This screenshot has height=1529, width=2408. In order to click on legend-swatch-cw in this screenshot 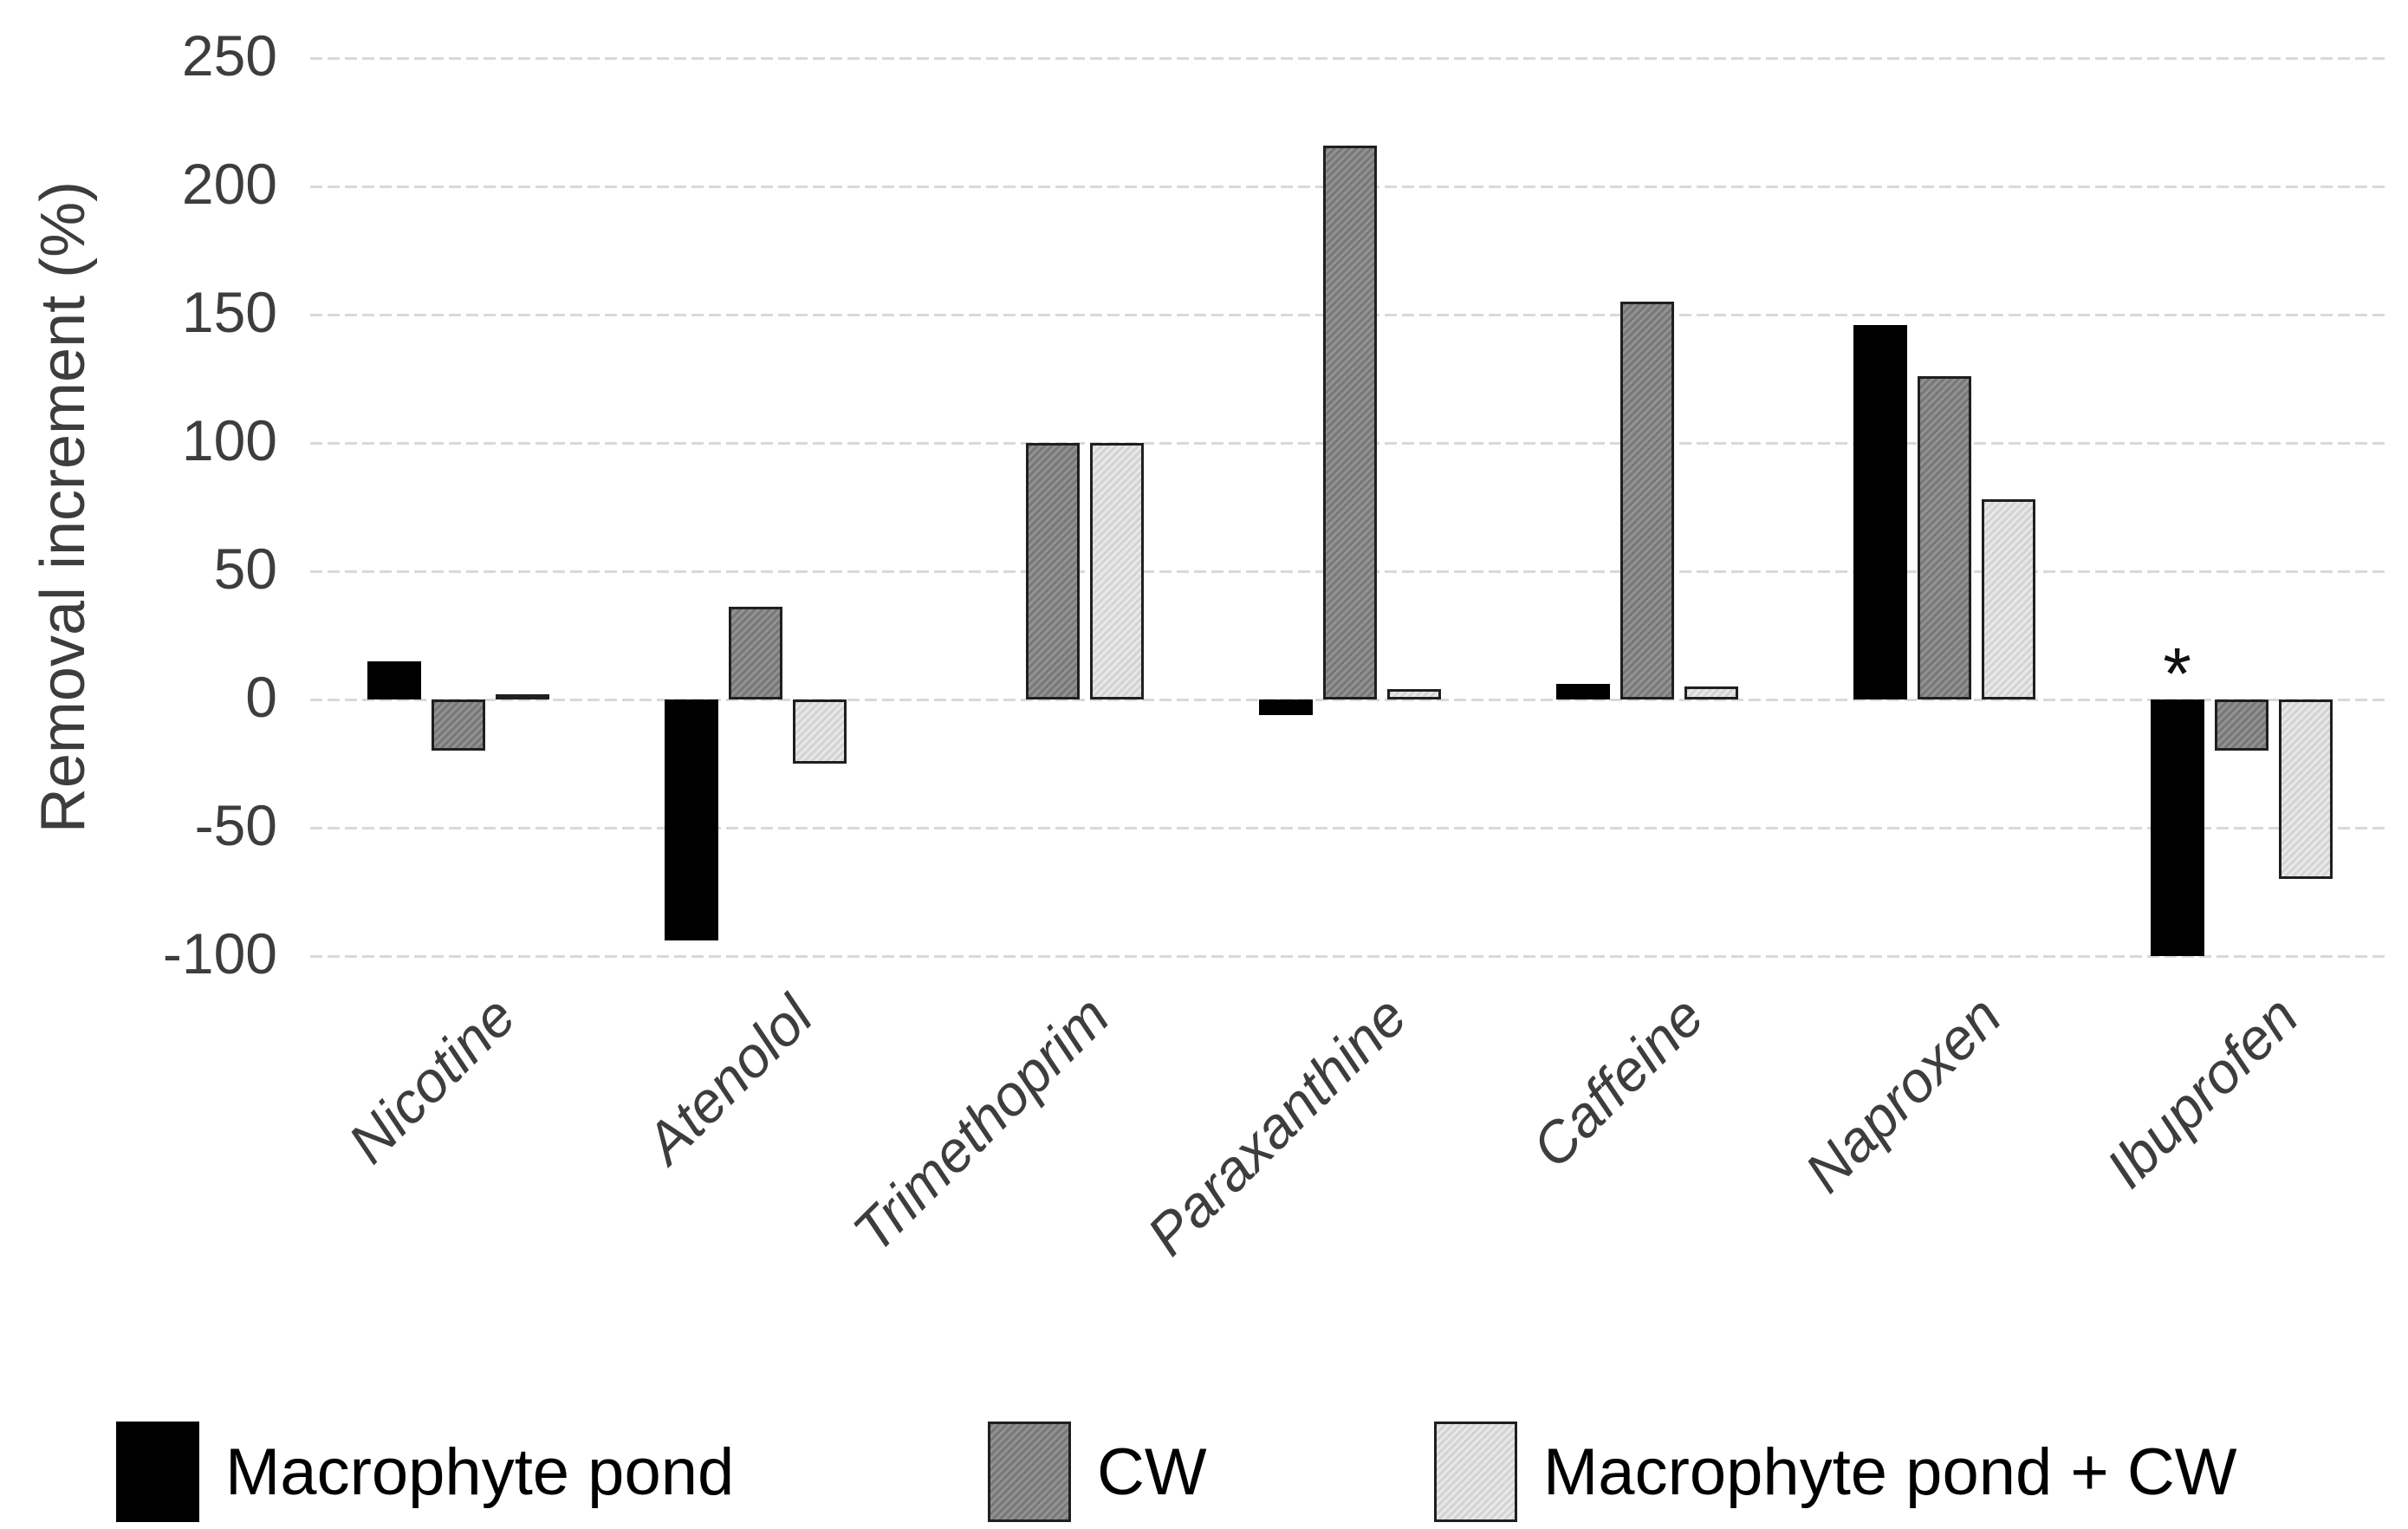, I will do `click(1030, 1472)`.